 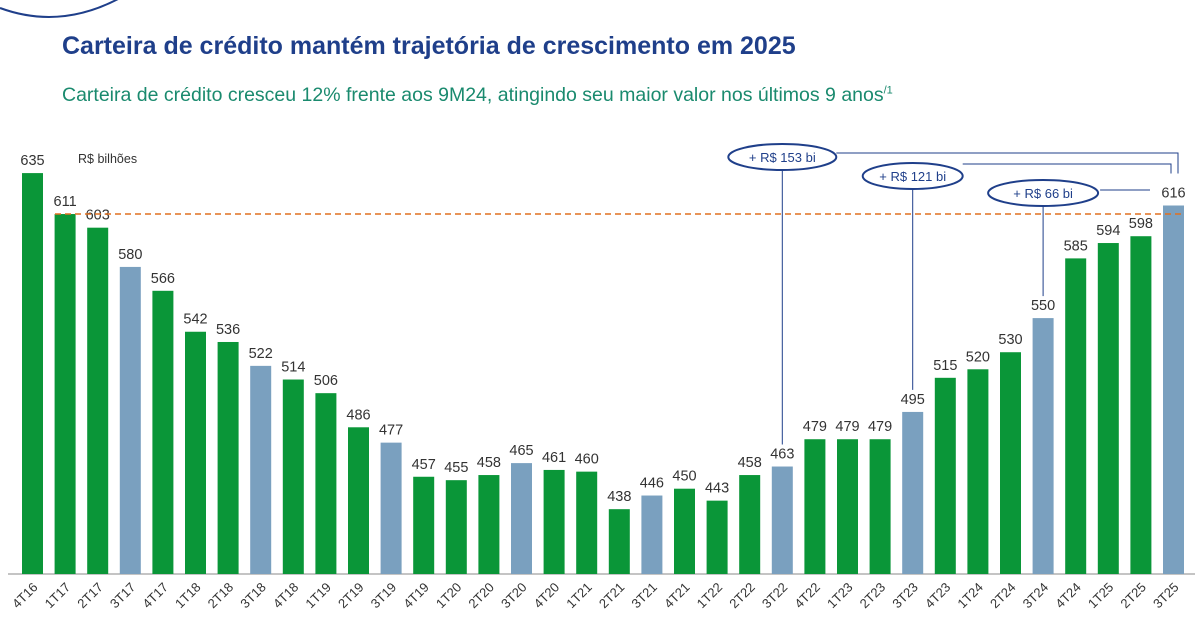 I want to click on bar-2T24, so click(x=1010, y=463).